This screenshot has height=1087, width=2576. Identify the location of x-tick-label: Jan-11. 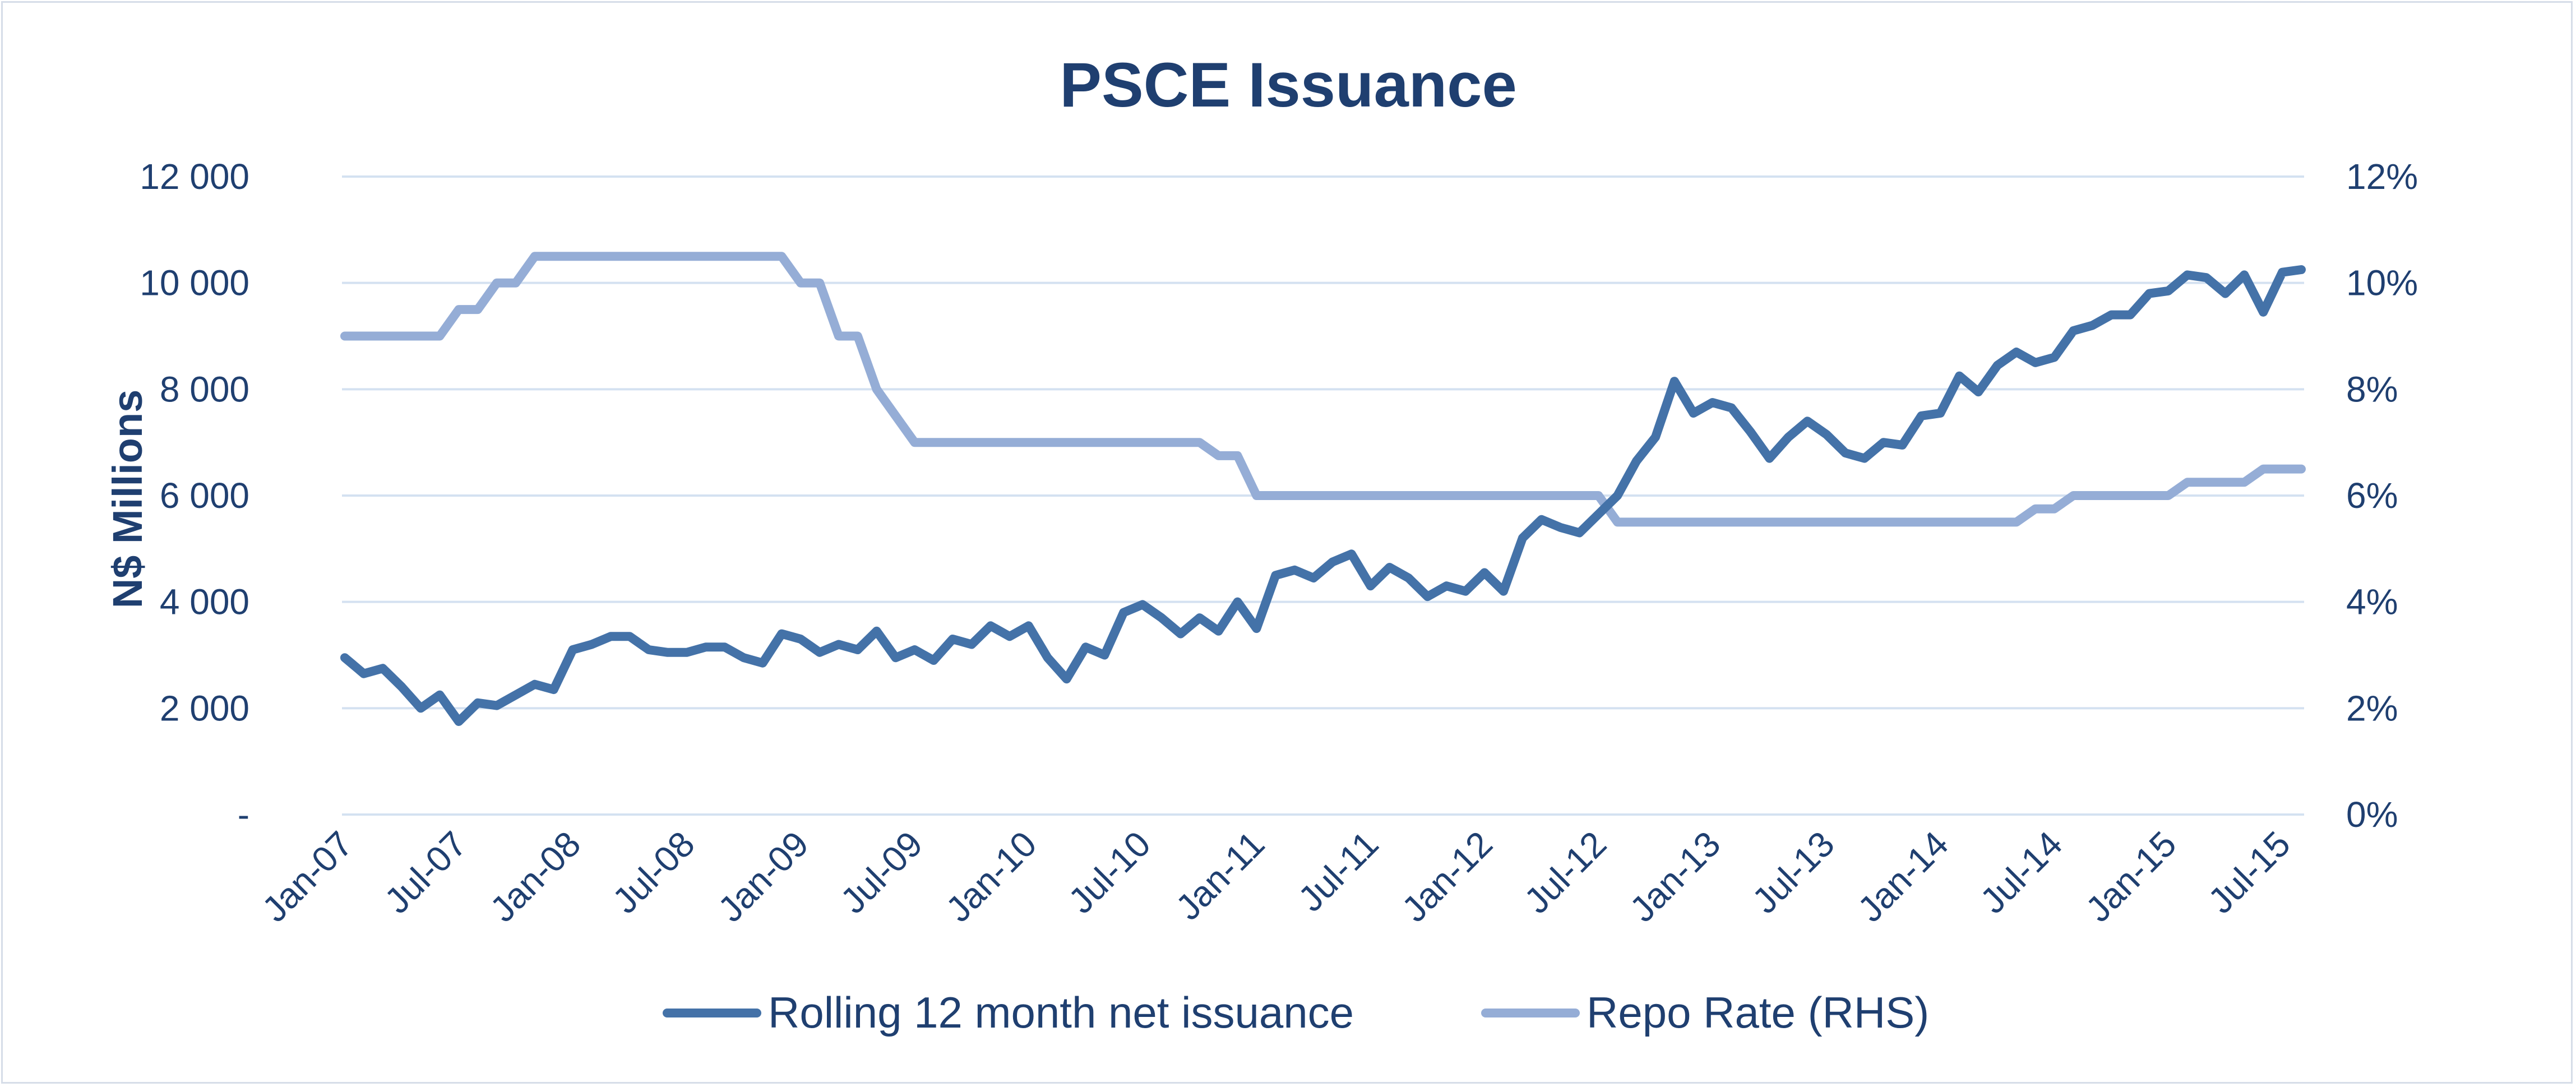
(1220, 876).